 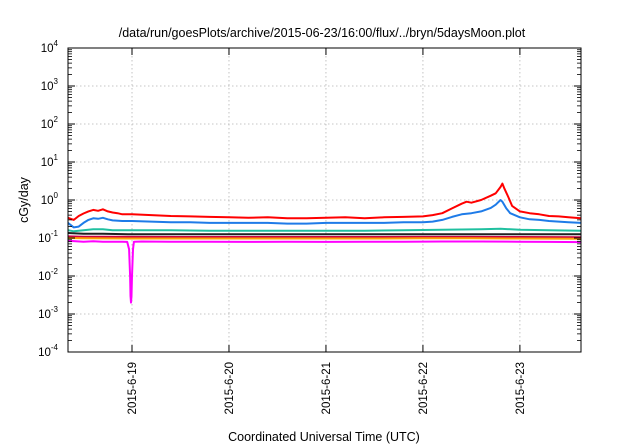 I want to click on y-tick-exponent: 1, so click(x=56, y=157).